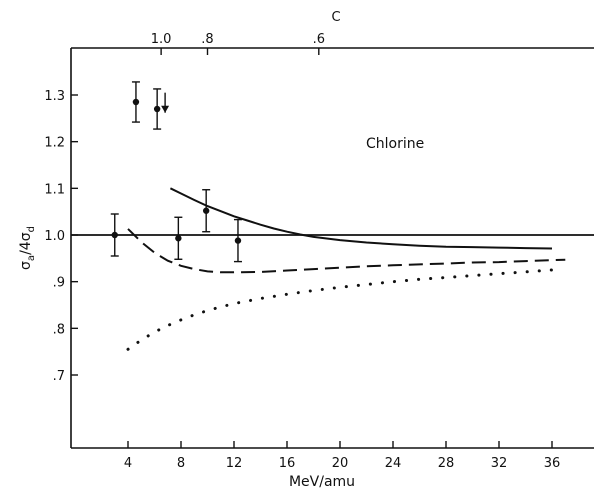 The image size is (594, 493). Describe the element at coordinates (234, 463) in the screenshot. I see `x-tick-label: 12` at that location.